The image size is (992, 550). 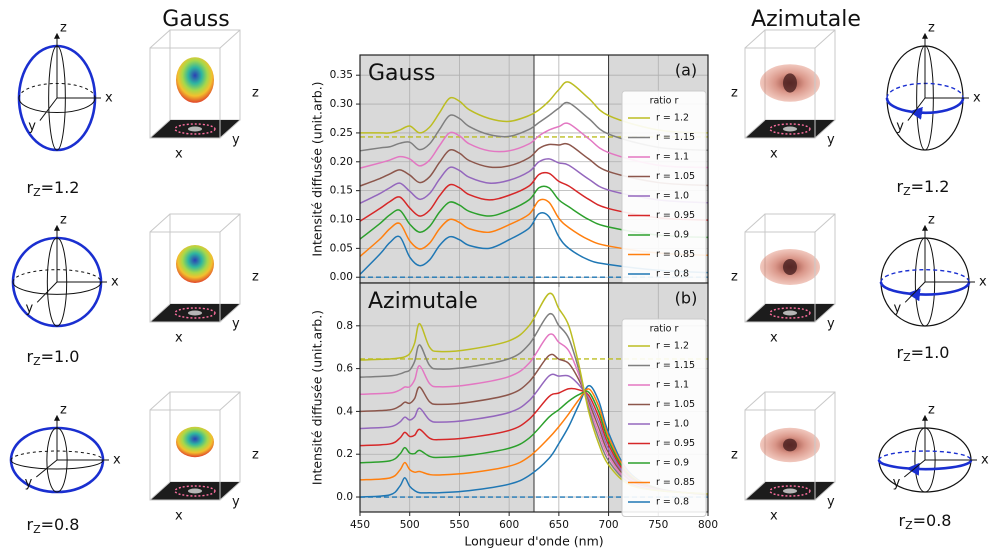 What do you see at coordinates (894, 288) in the screenshot?
I see `equator-front-rest` at bounding box center [894, 288].